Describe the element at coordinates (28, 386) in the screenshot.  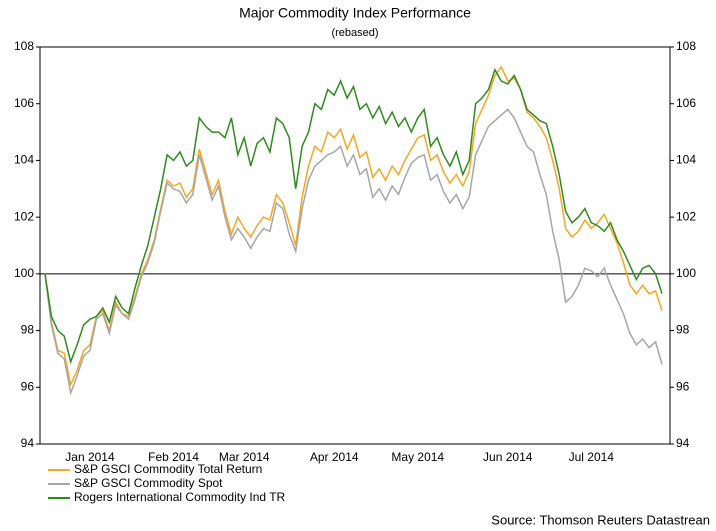
I see `y-tick-label: 96` at that location.